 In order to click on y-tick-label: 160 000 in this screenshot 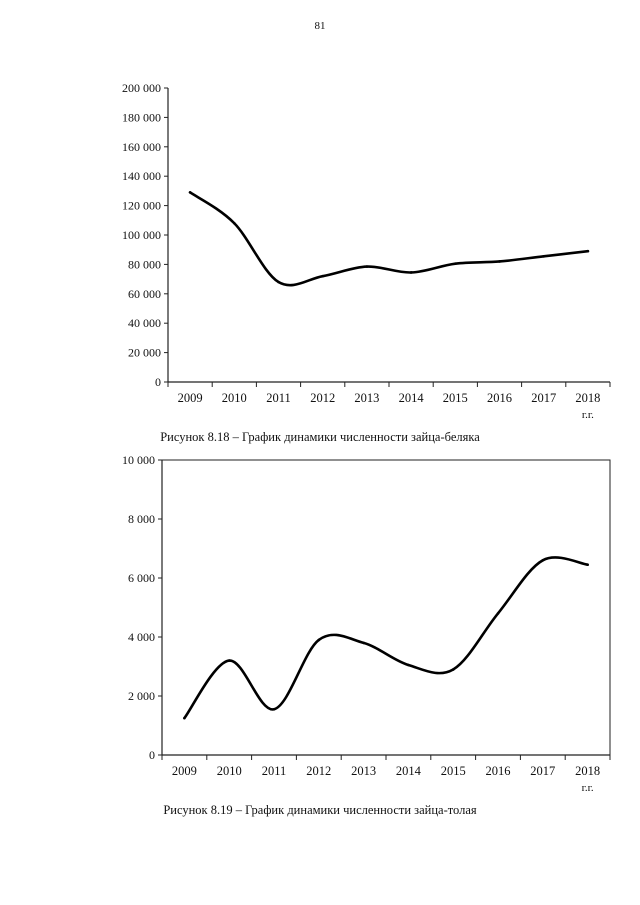, I will do `click(141, 147)`.